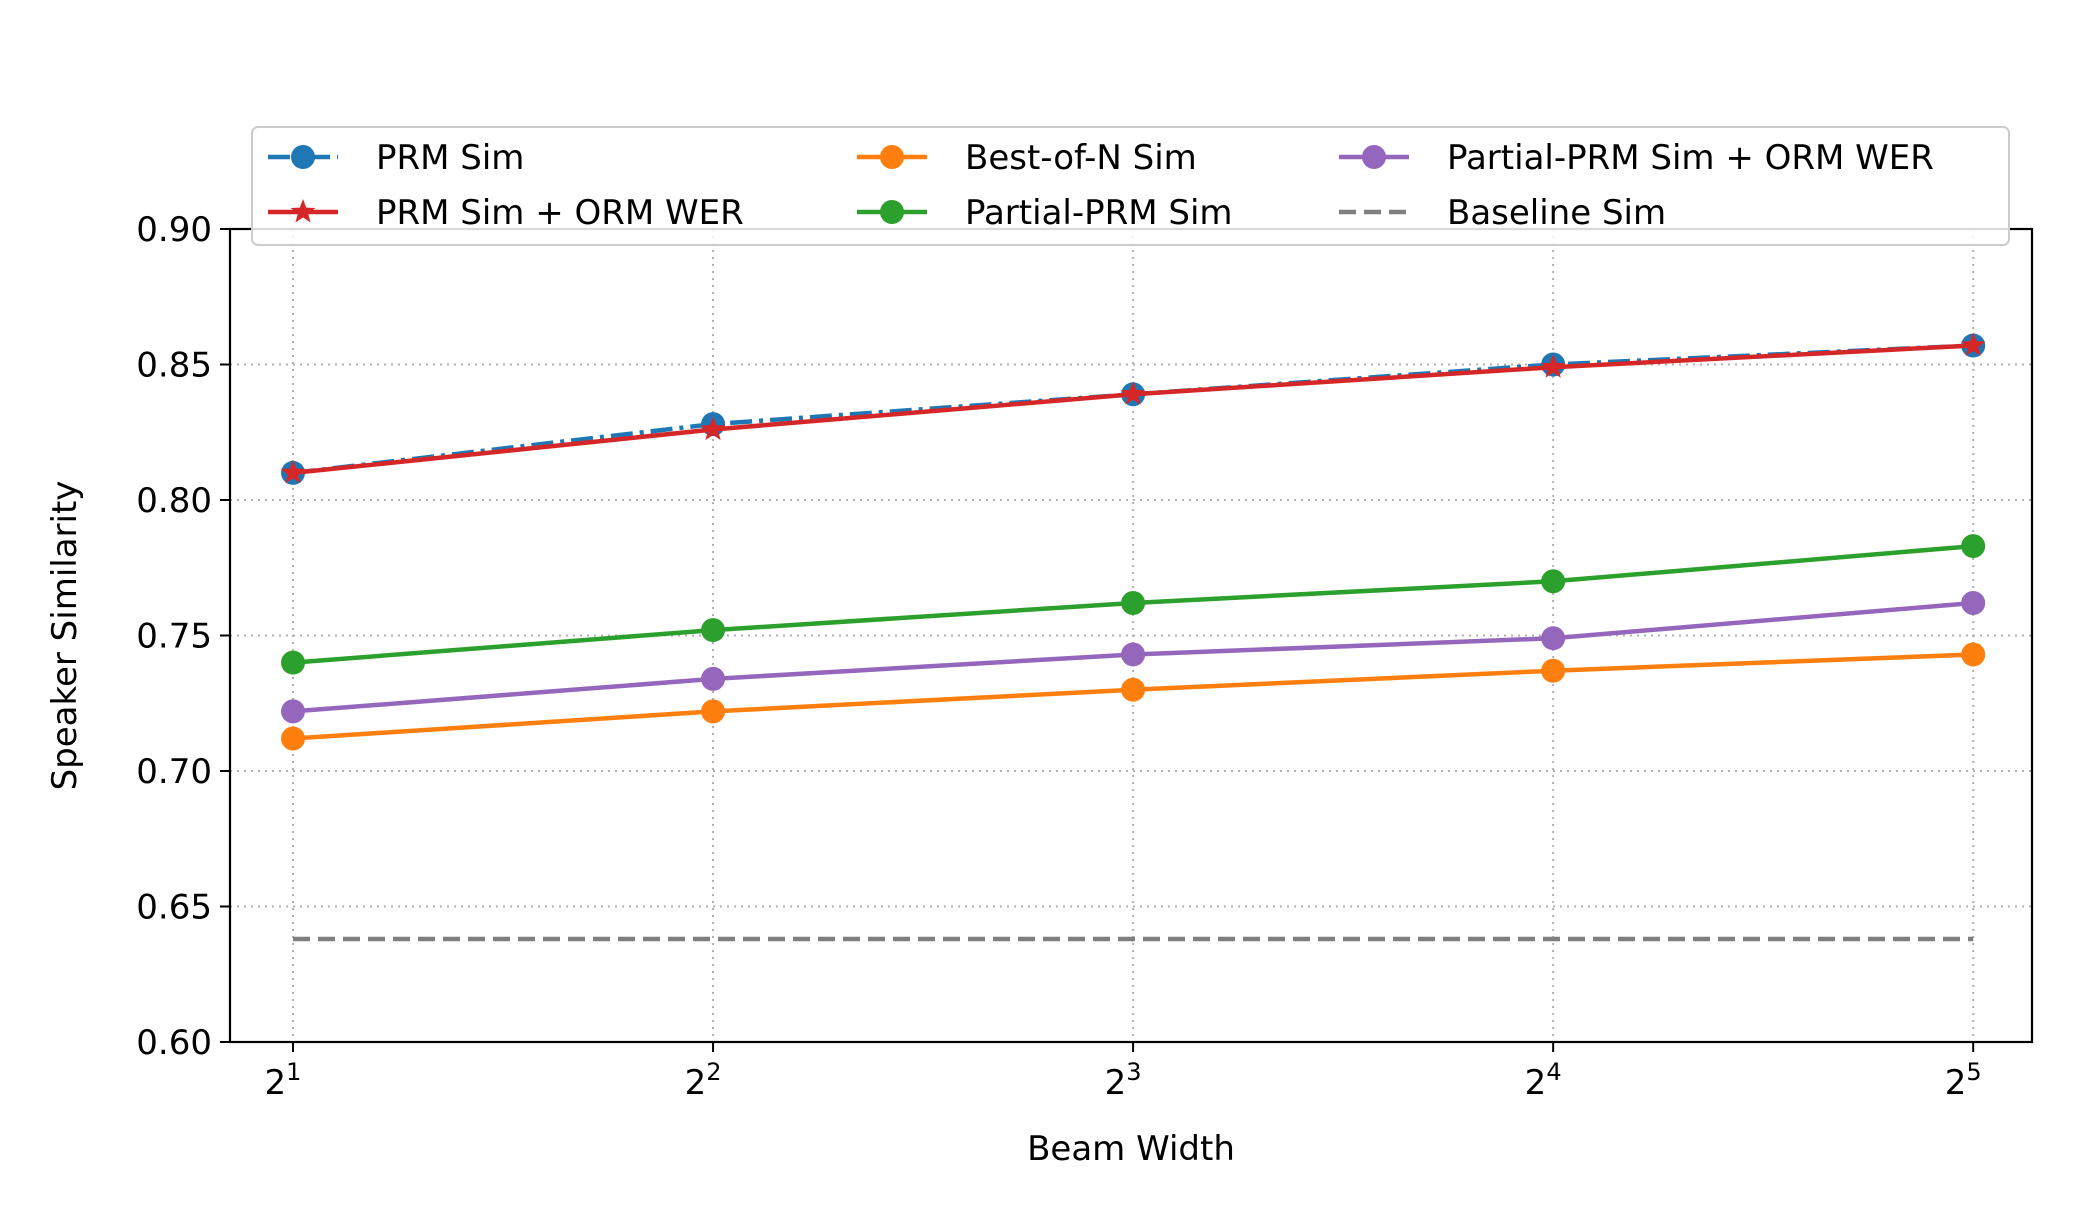  I want to click on y-tick-label: 0.60, so click(174, 1043).